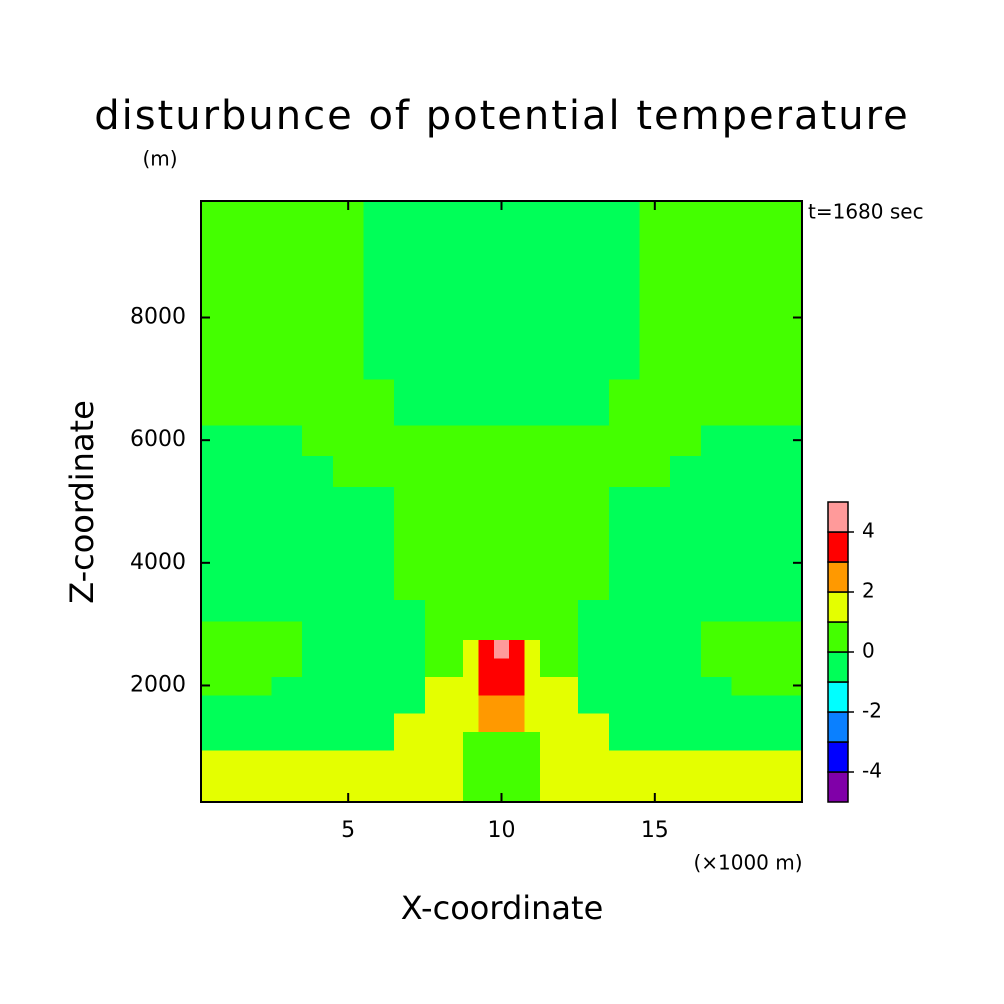 The width and height of the screenshot is (1004, 1004). I want to click on colorbar-tick-label: -4, so click(872, 771).